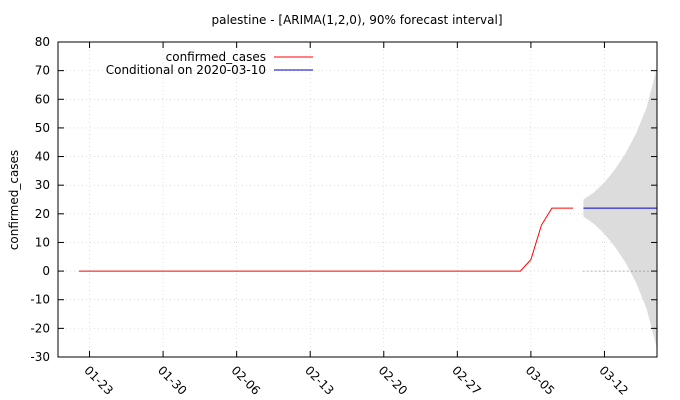  I want to click on y-tick-label: 70, so click(42, 71).